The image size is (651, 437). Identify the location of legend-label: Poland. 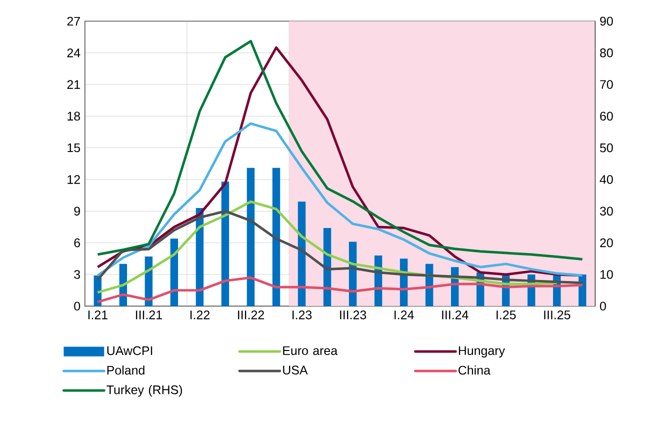
(125, 370).